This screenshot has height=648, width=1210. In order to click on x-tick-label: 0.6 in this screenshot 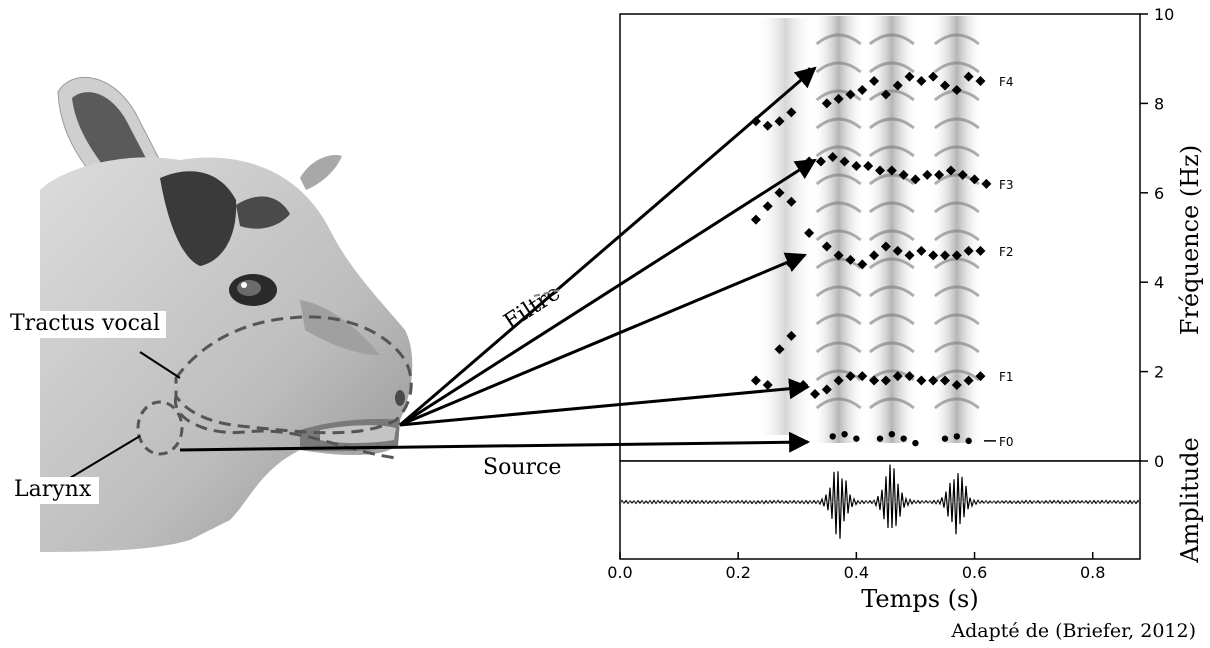, I will do `click(974, 572)`.